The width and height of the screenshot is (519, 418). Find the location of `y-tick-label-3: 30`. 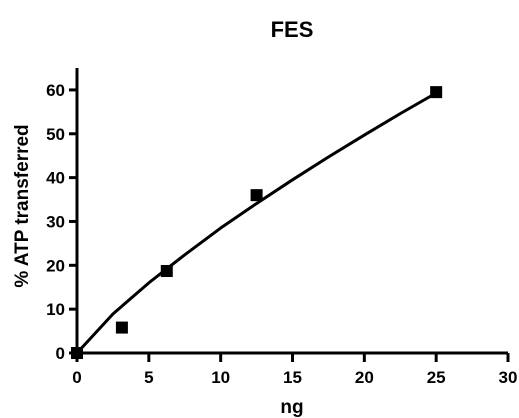

y-tick-label-3: 30 is located at coordinates (55, 221).